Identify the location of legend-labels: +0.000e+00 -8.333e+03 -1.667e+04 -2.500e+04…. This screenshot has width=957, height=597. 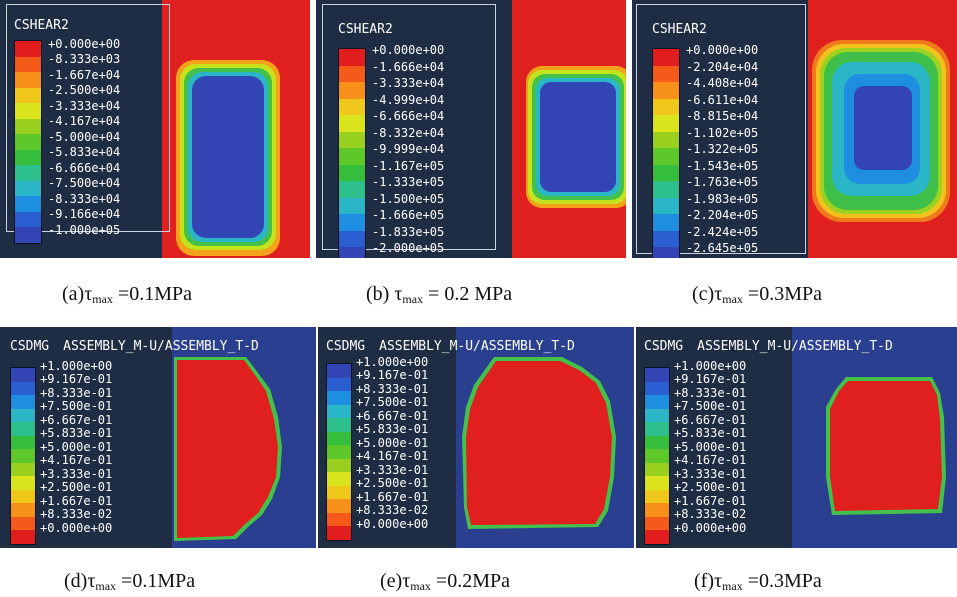
(84, 137).